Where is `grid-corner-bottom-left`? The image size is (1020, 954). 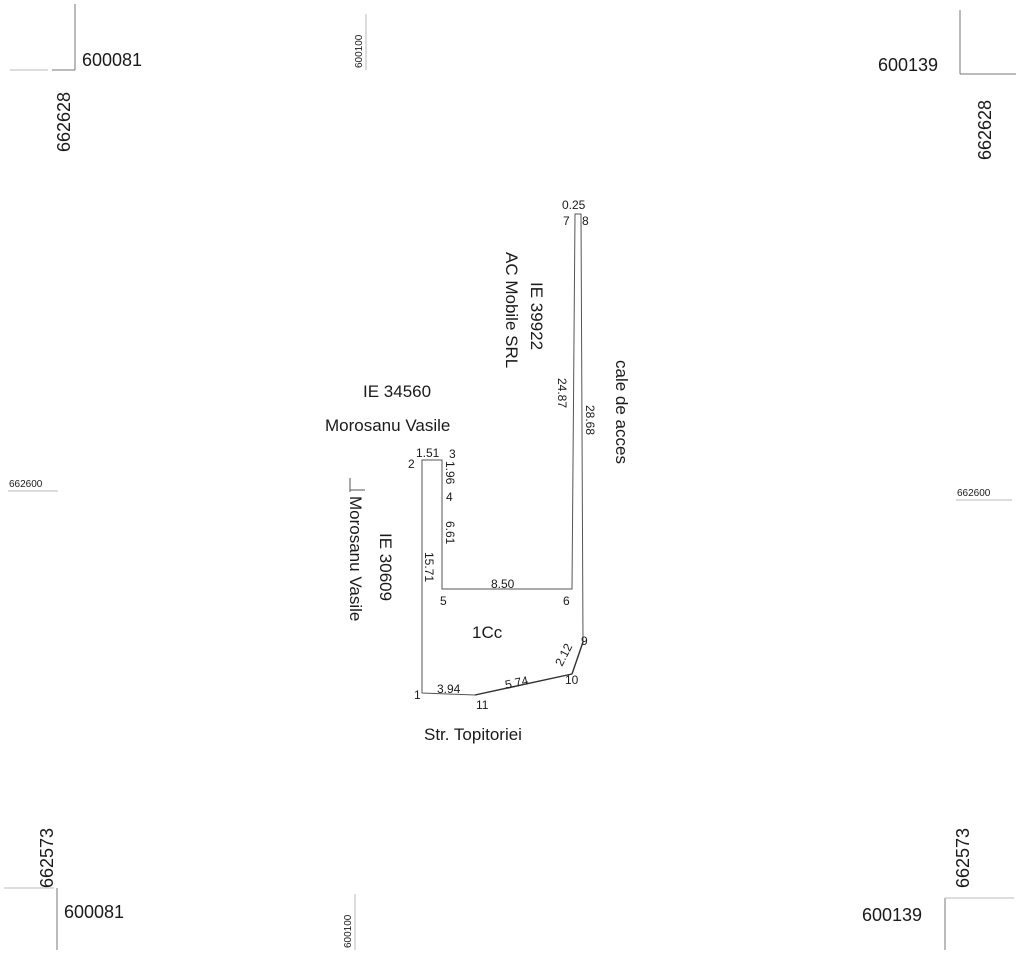
grid-corner-bottom-left is located at coordinates (31, 918).